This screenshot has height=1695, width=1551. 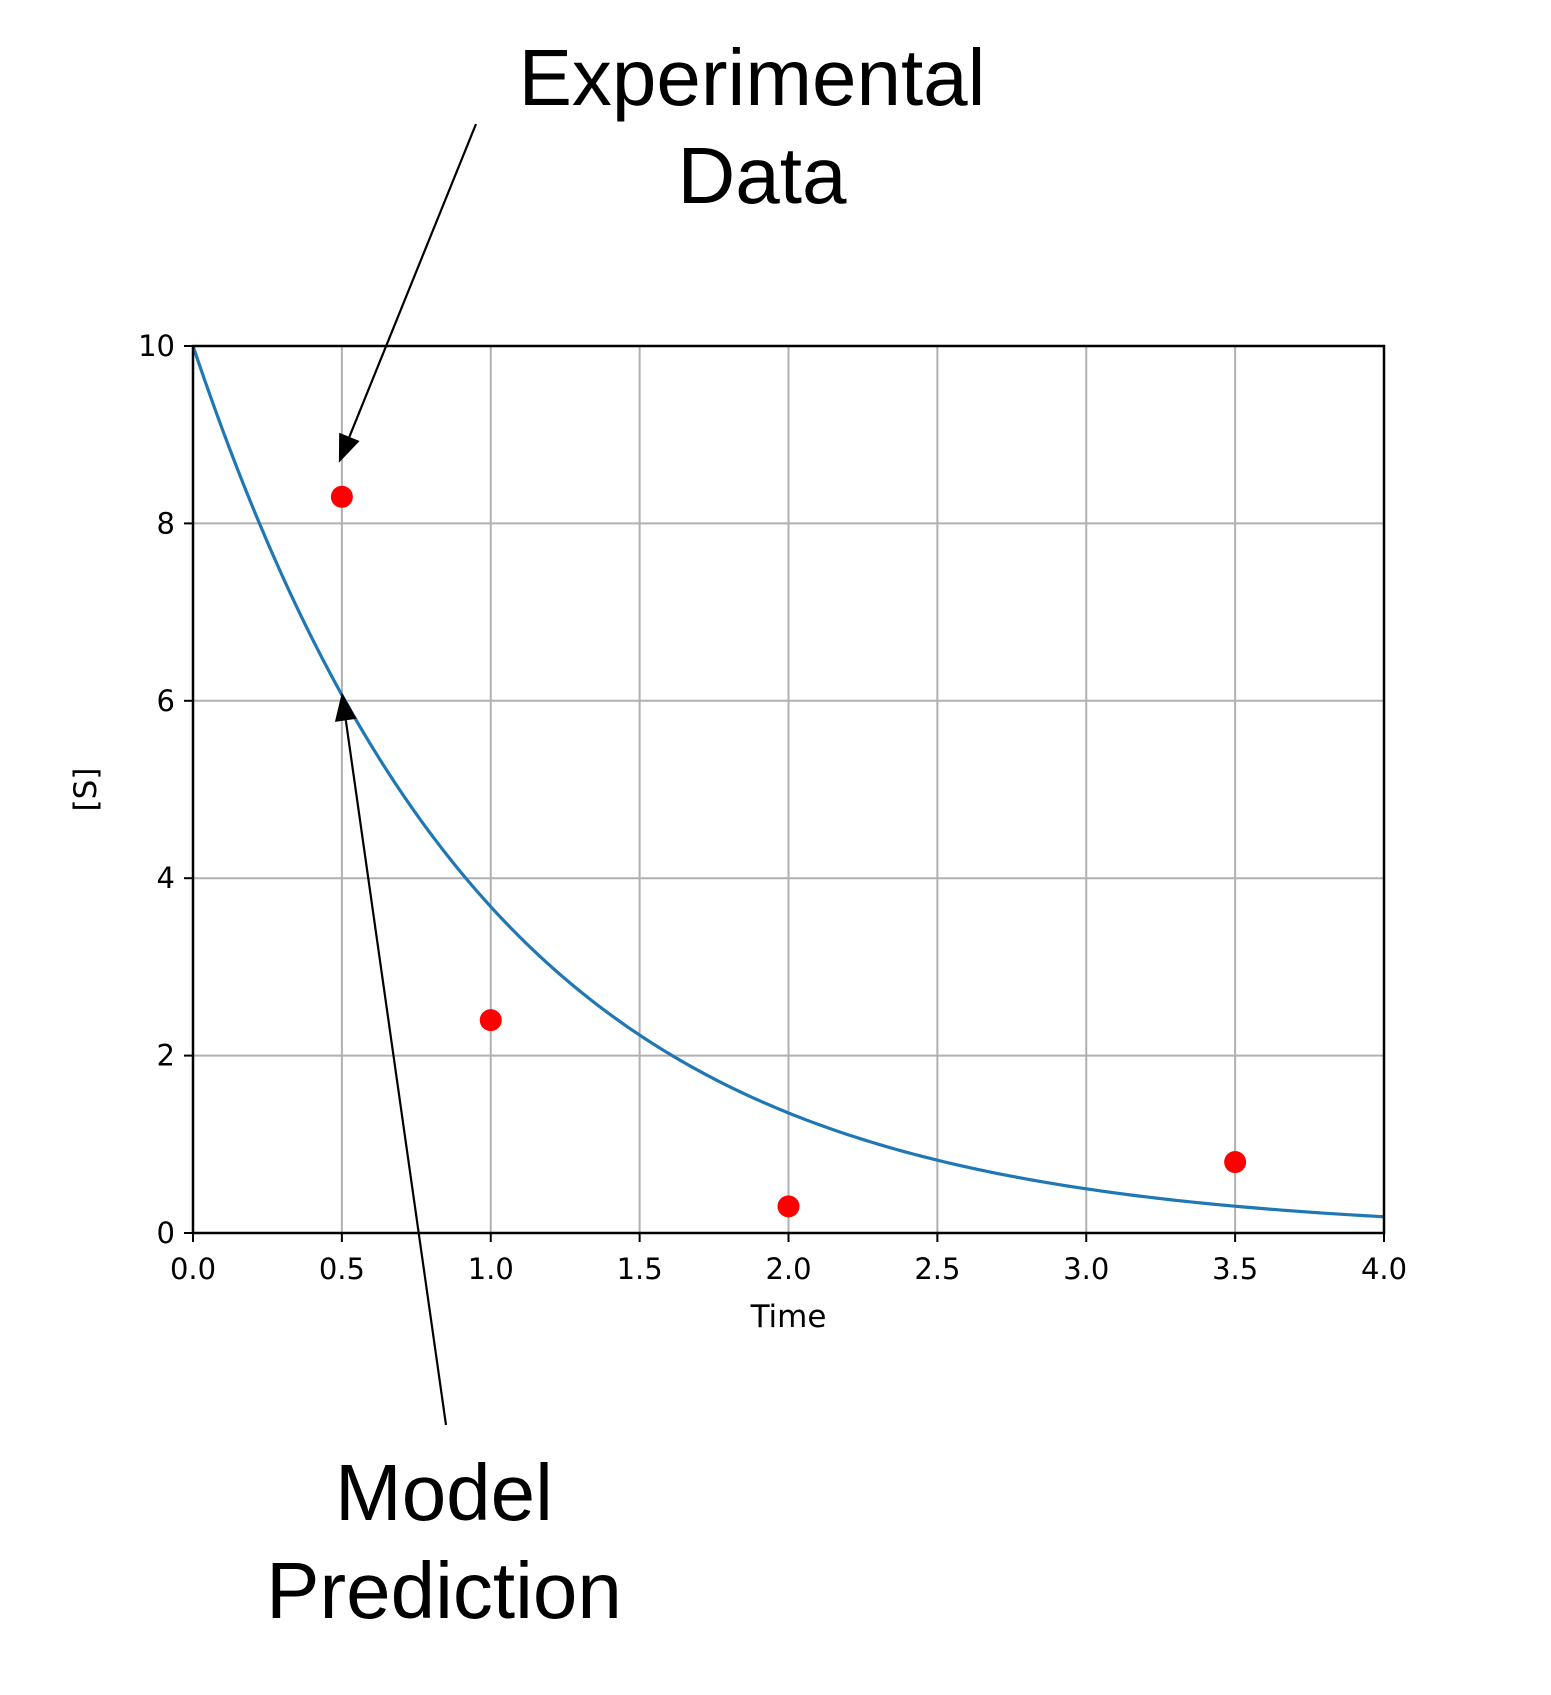 I want to click on x-tick-label: 2.5, so click(x=937, y=1269).